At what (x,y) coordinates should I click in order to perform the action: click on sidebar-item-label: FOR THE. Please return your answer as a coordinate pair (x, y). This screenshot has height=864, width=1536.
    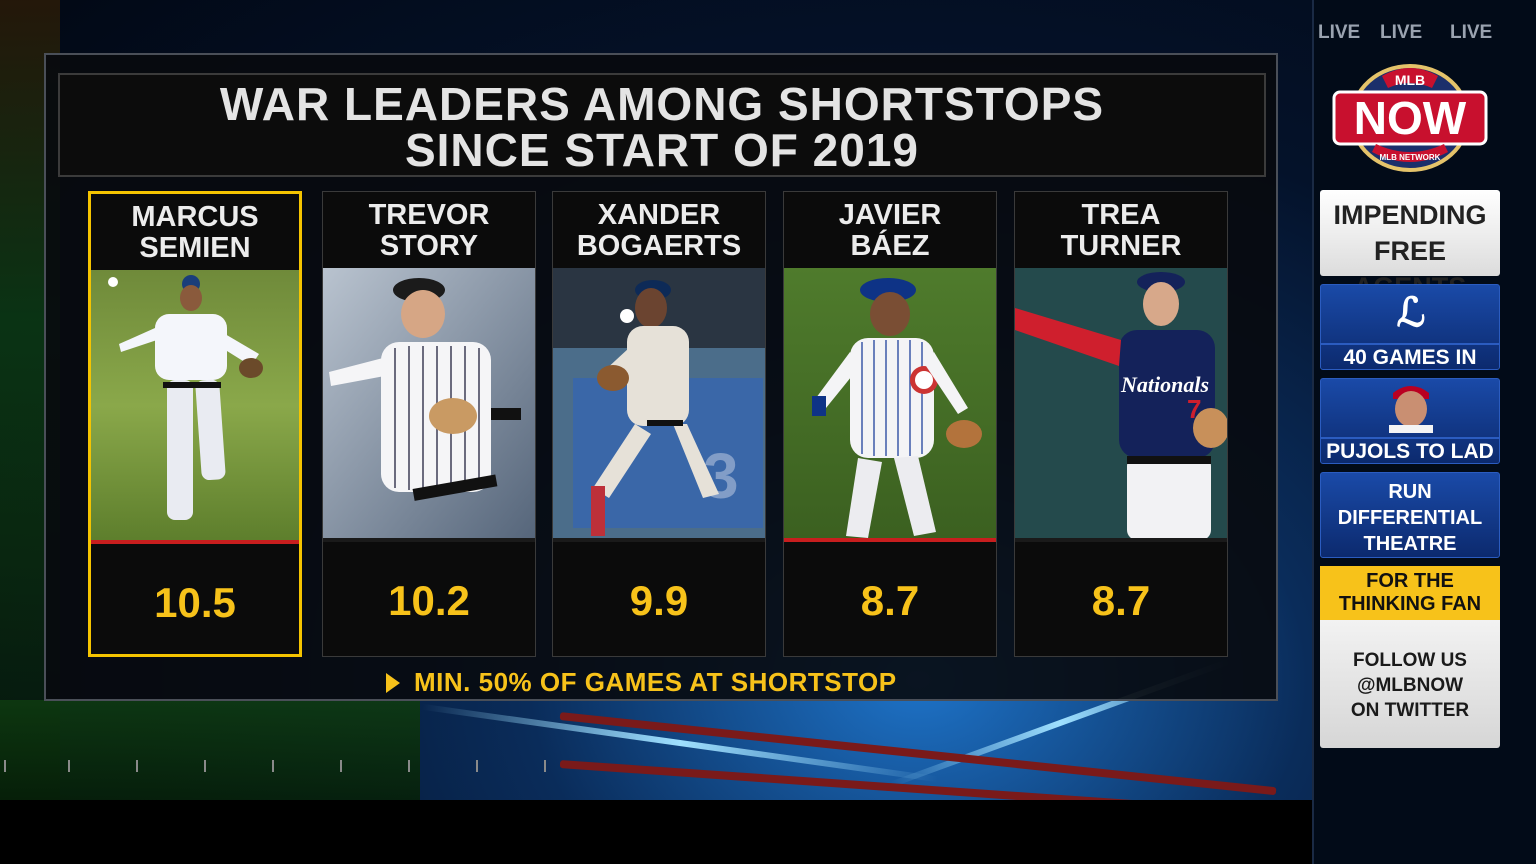
    Looking at the image, I should click on (1410, 581).